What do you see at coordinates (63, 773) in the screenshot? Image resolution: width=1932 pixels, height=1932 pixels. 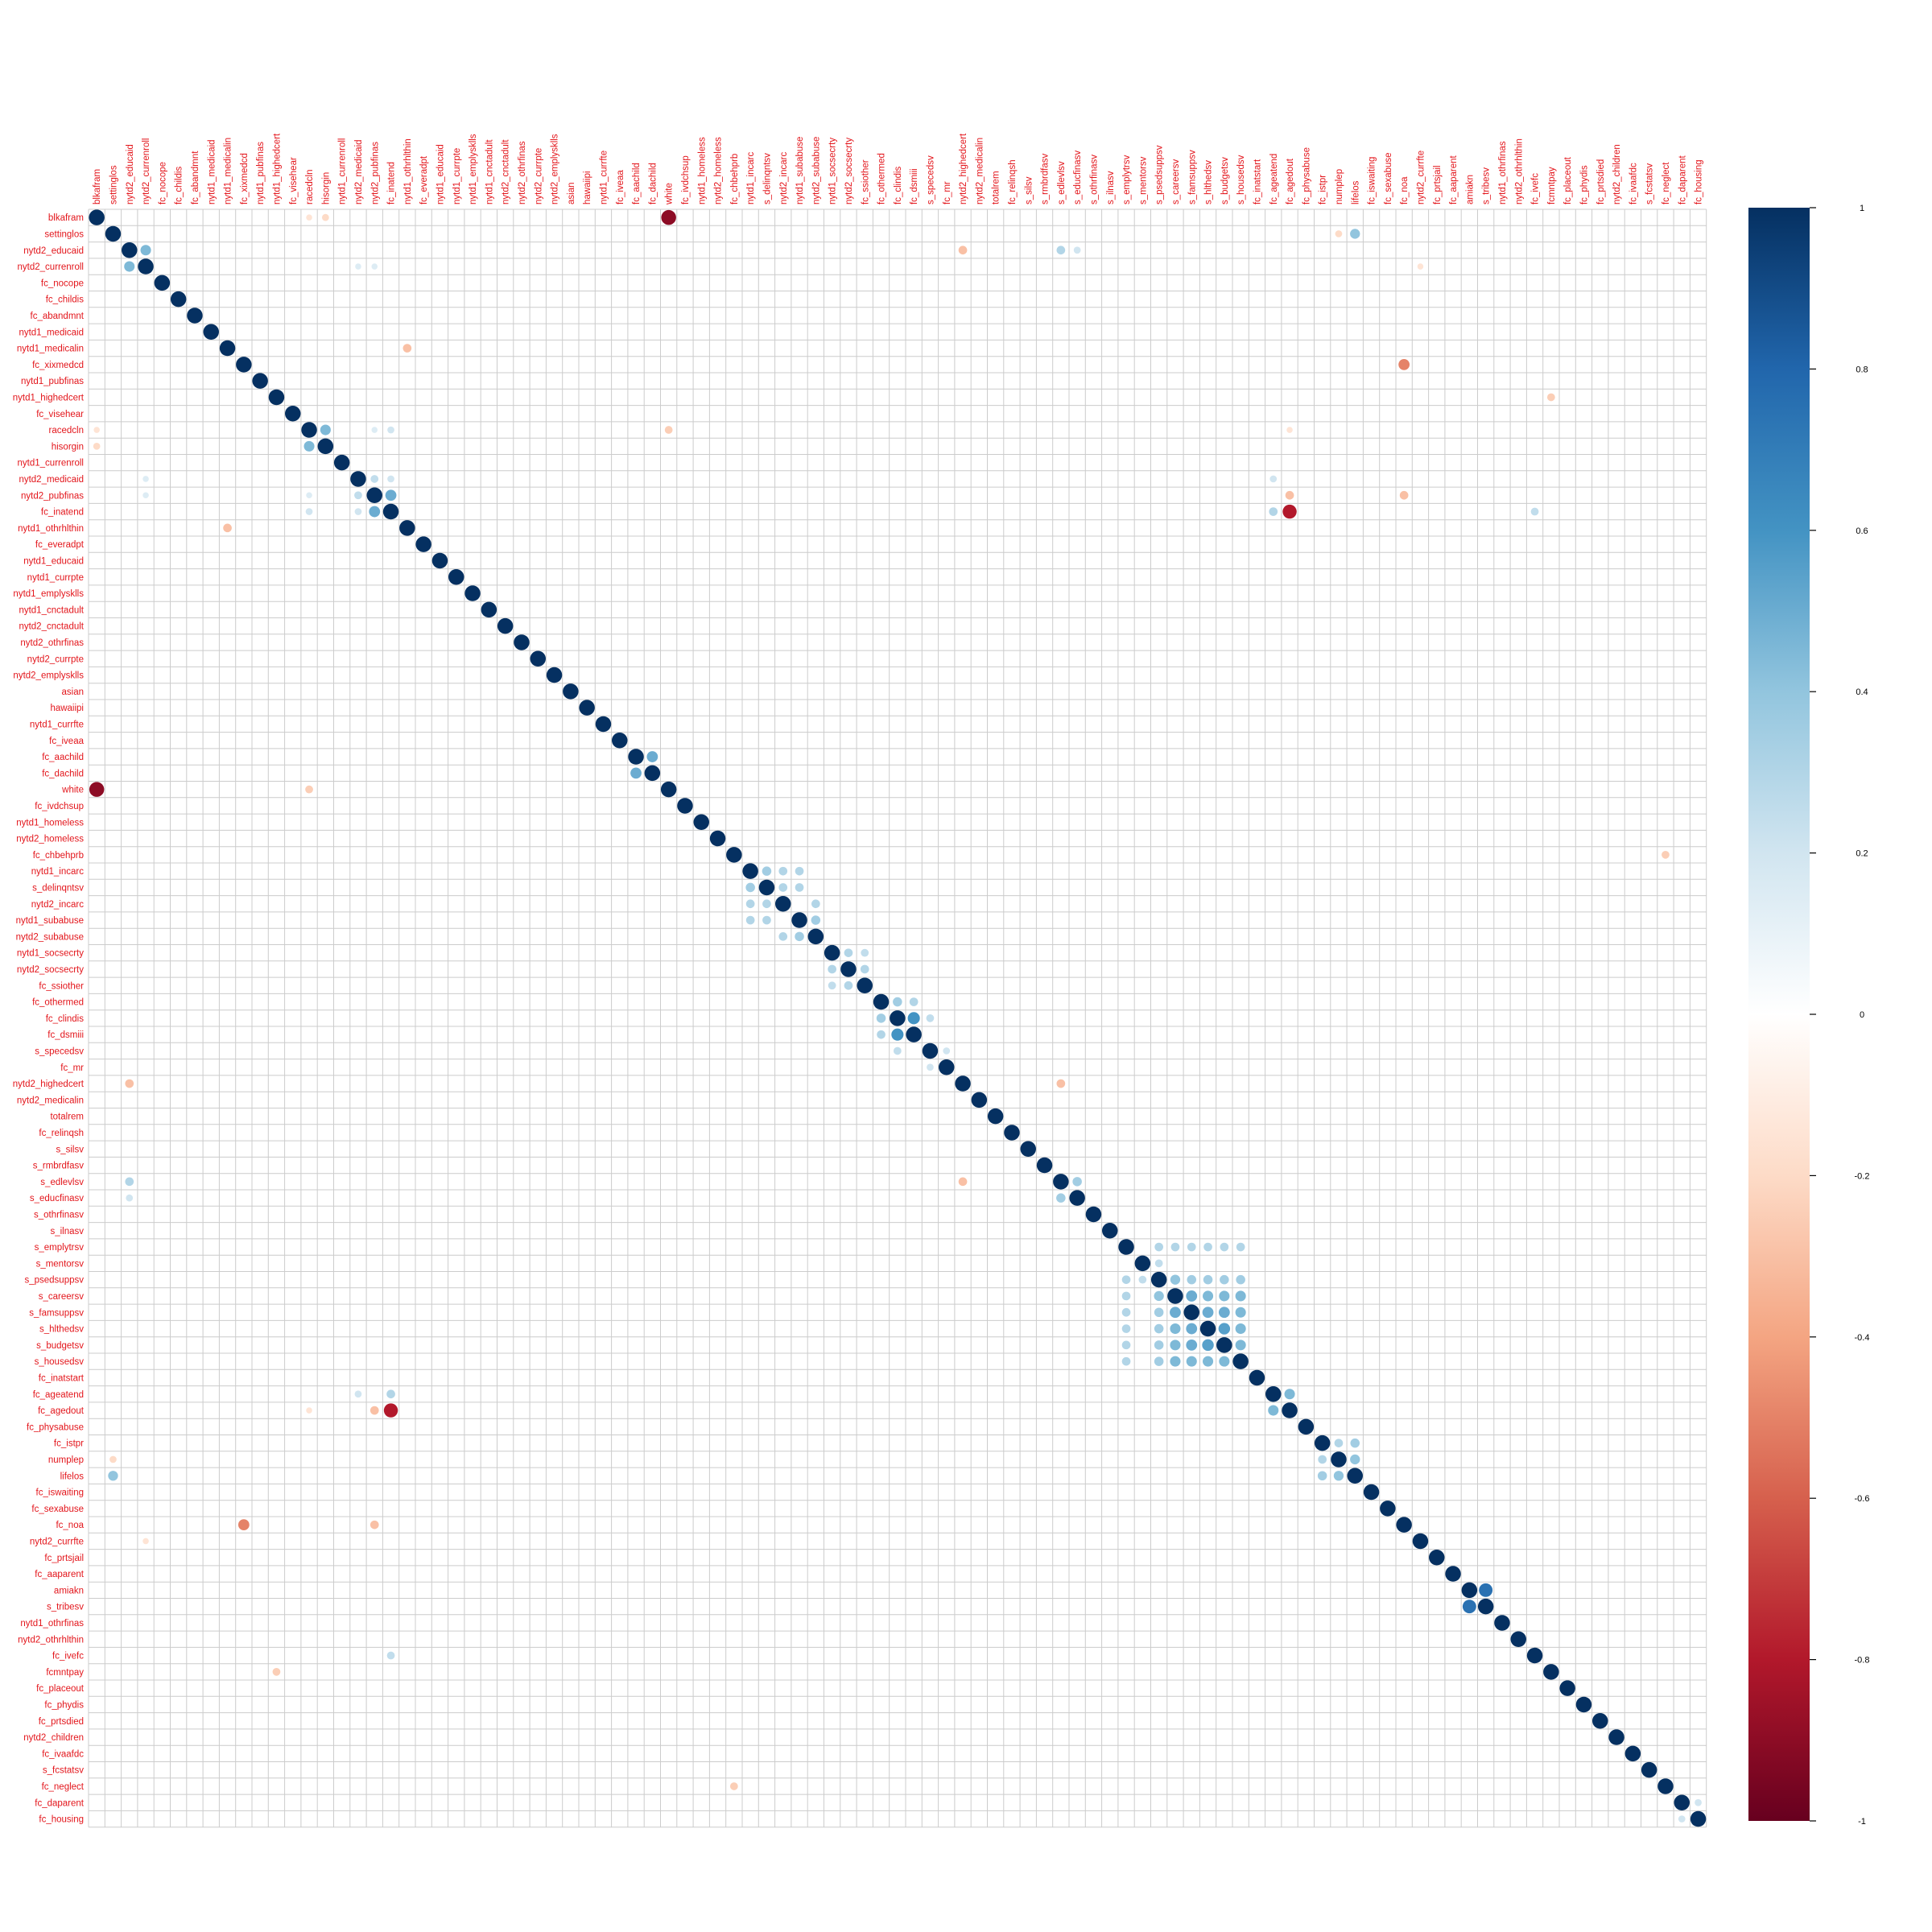 I see `row-label: fc_dachild` at bounding box center [63, 773].